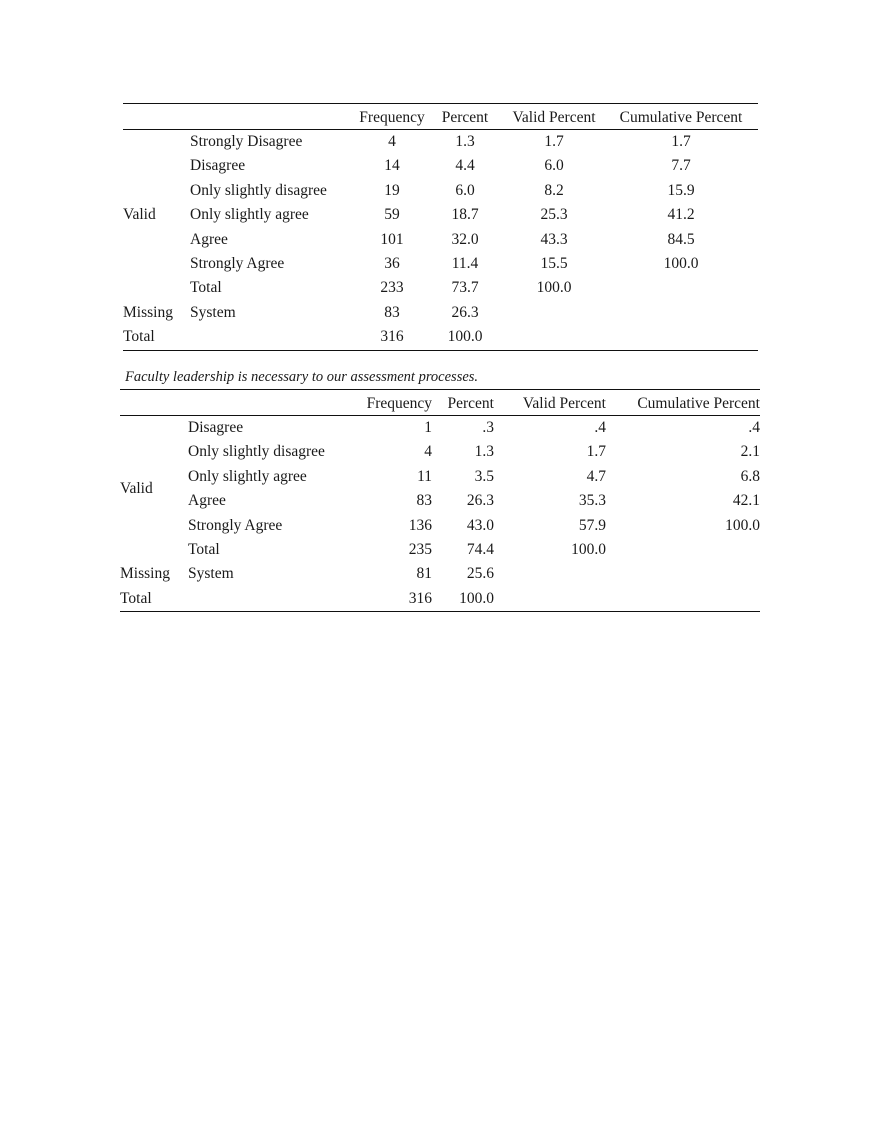  I want to click on frequency-cell: 1, so click(428, 427).